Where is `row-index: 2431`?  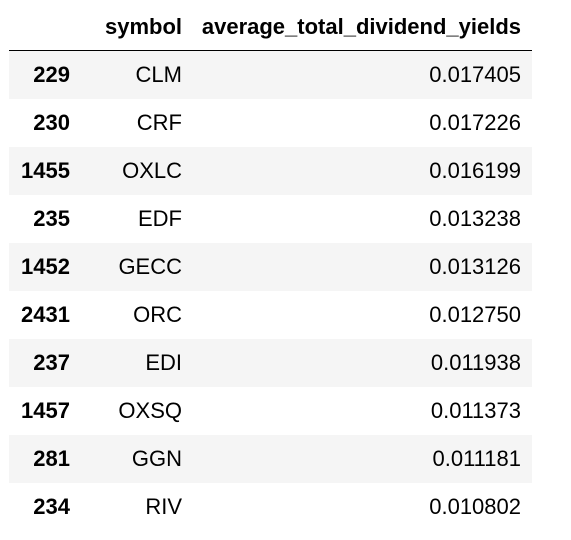
row-index: 2431 is located at coordinates (45, 314).